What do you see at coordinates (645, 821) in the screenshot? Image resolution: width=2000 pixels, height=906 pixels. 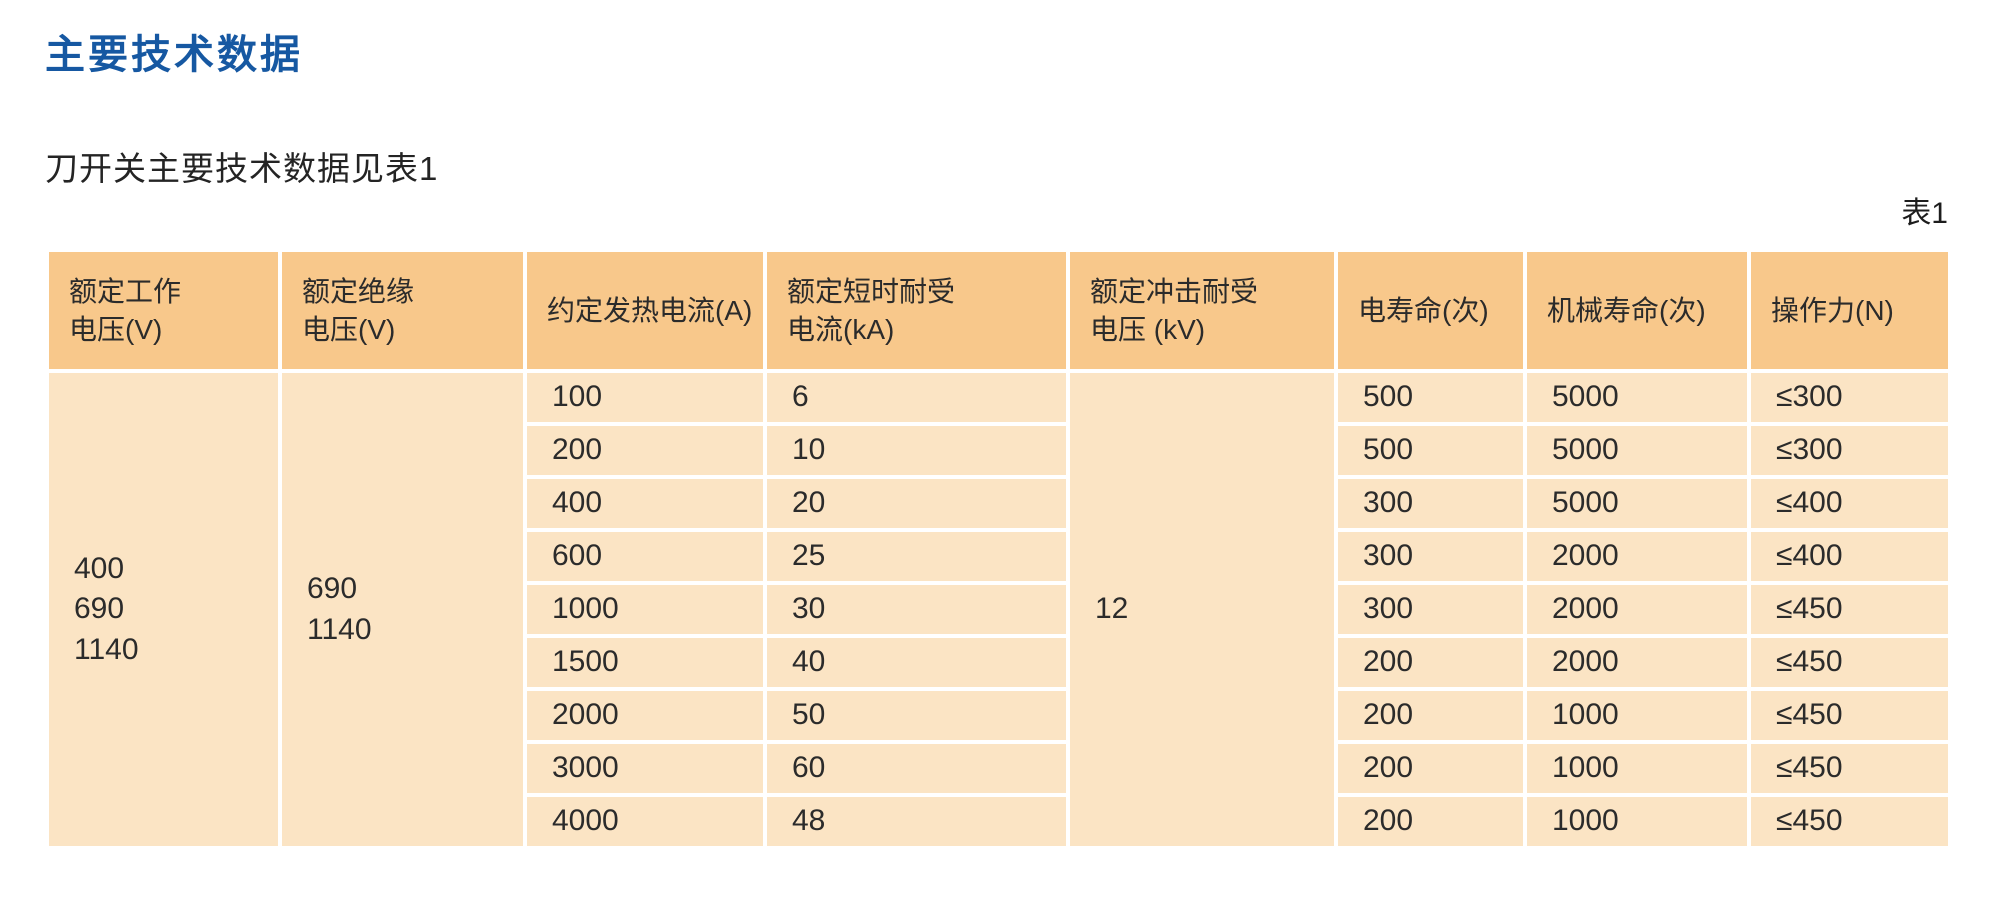 I see `cell-conventional-current: 4000` at bounding box center [645, 821].